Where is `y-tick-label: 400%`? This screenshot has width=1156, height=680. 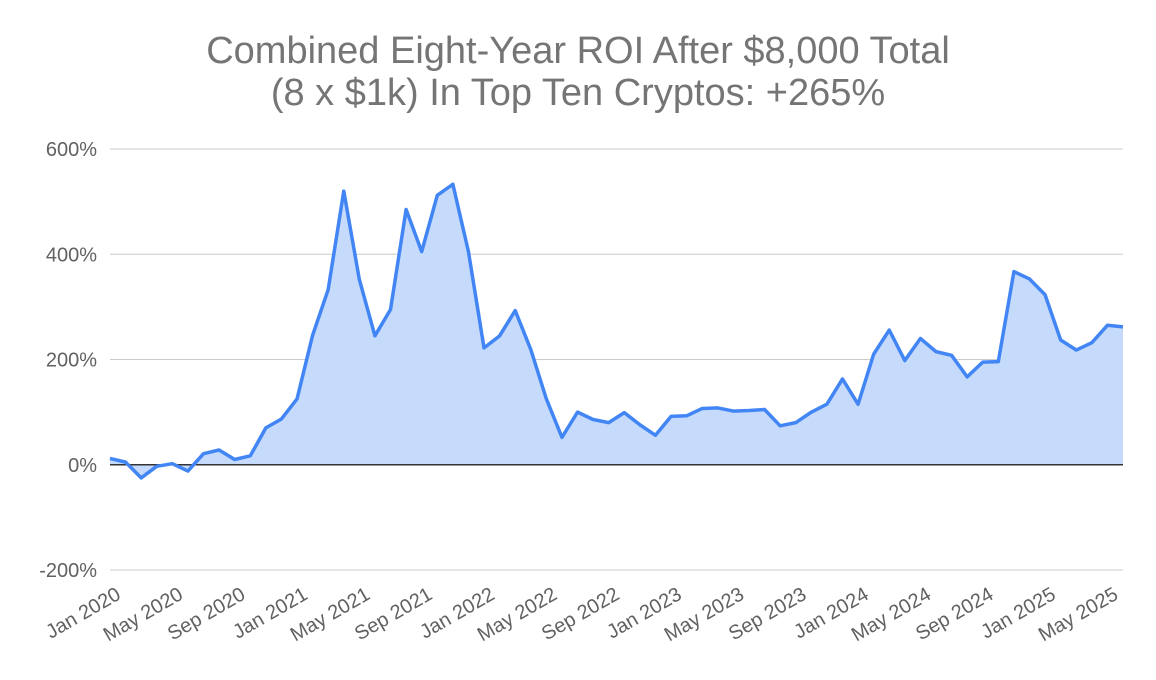
y-tick-label: 400% is located at coordinates (71, 255).